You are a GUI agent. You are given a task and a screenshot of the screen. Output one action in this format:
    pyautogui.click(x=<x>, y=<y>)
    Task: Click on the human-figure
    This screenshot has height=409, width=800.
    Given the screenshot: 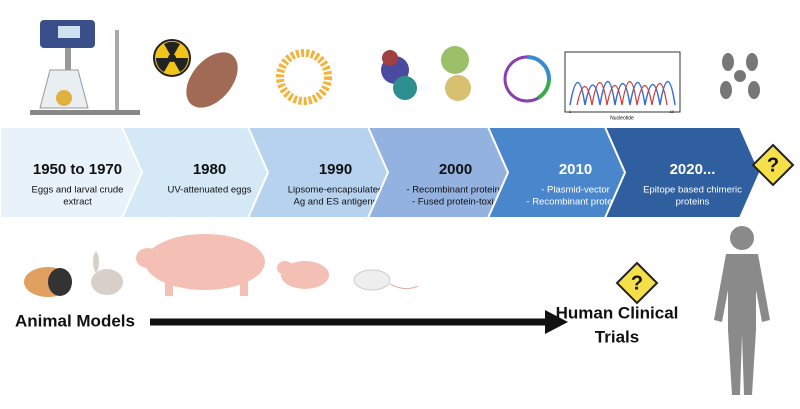 What is the action you would take?
    pyautogui.click(x=742, y=310)
    